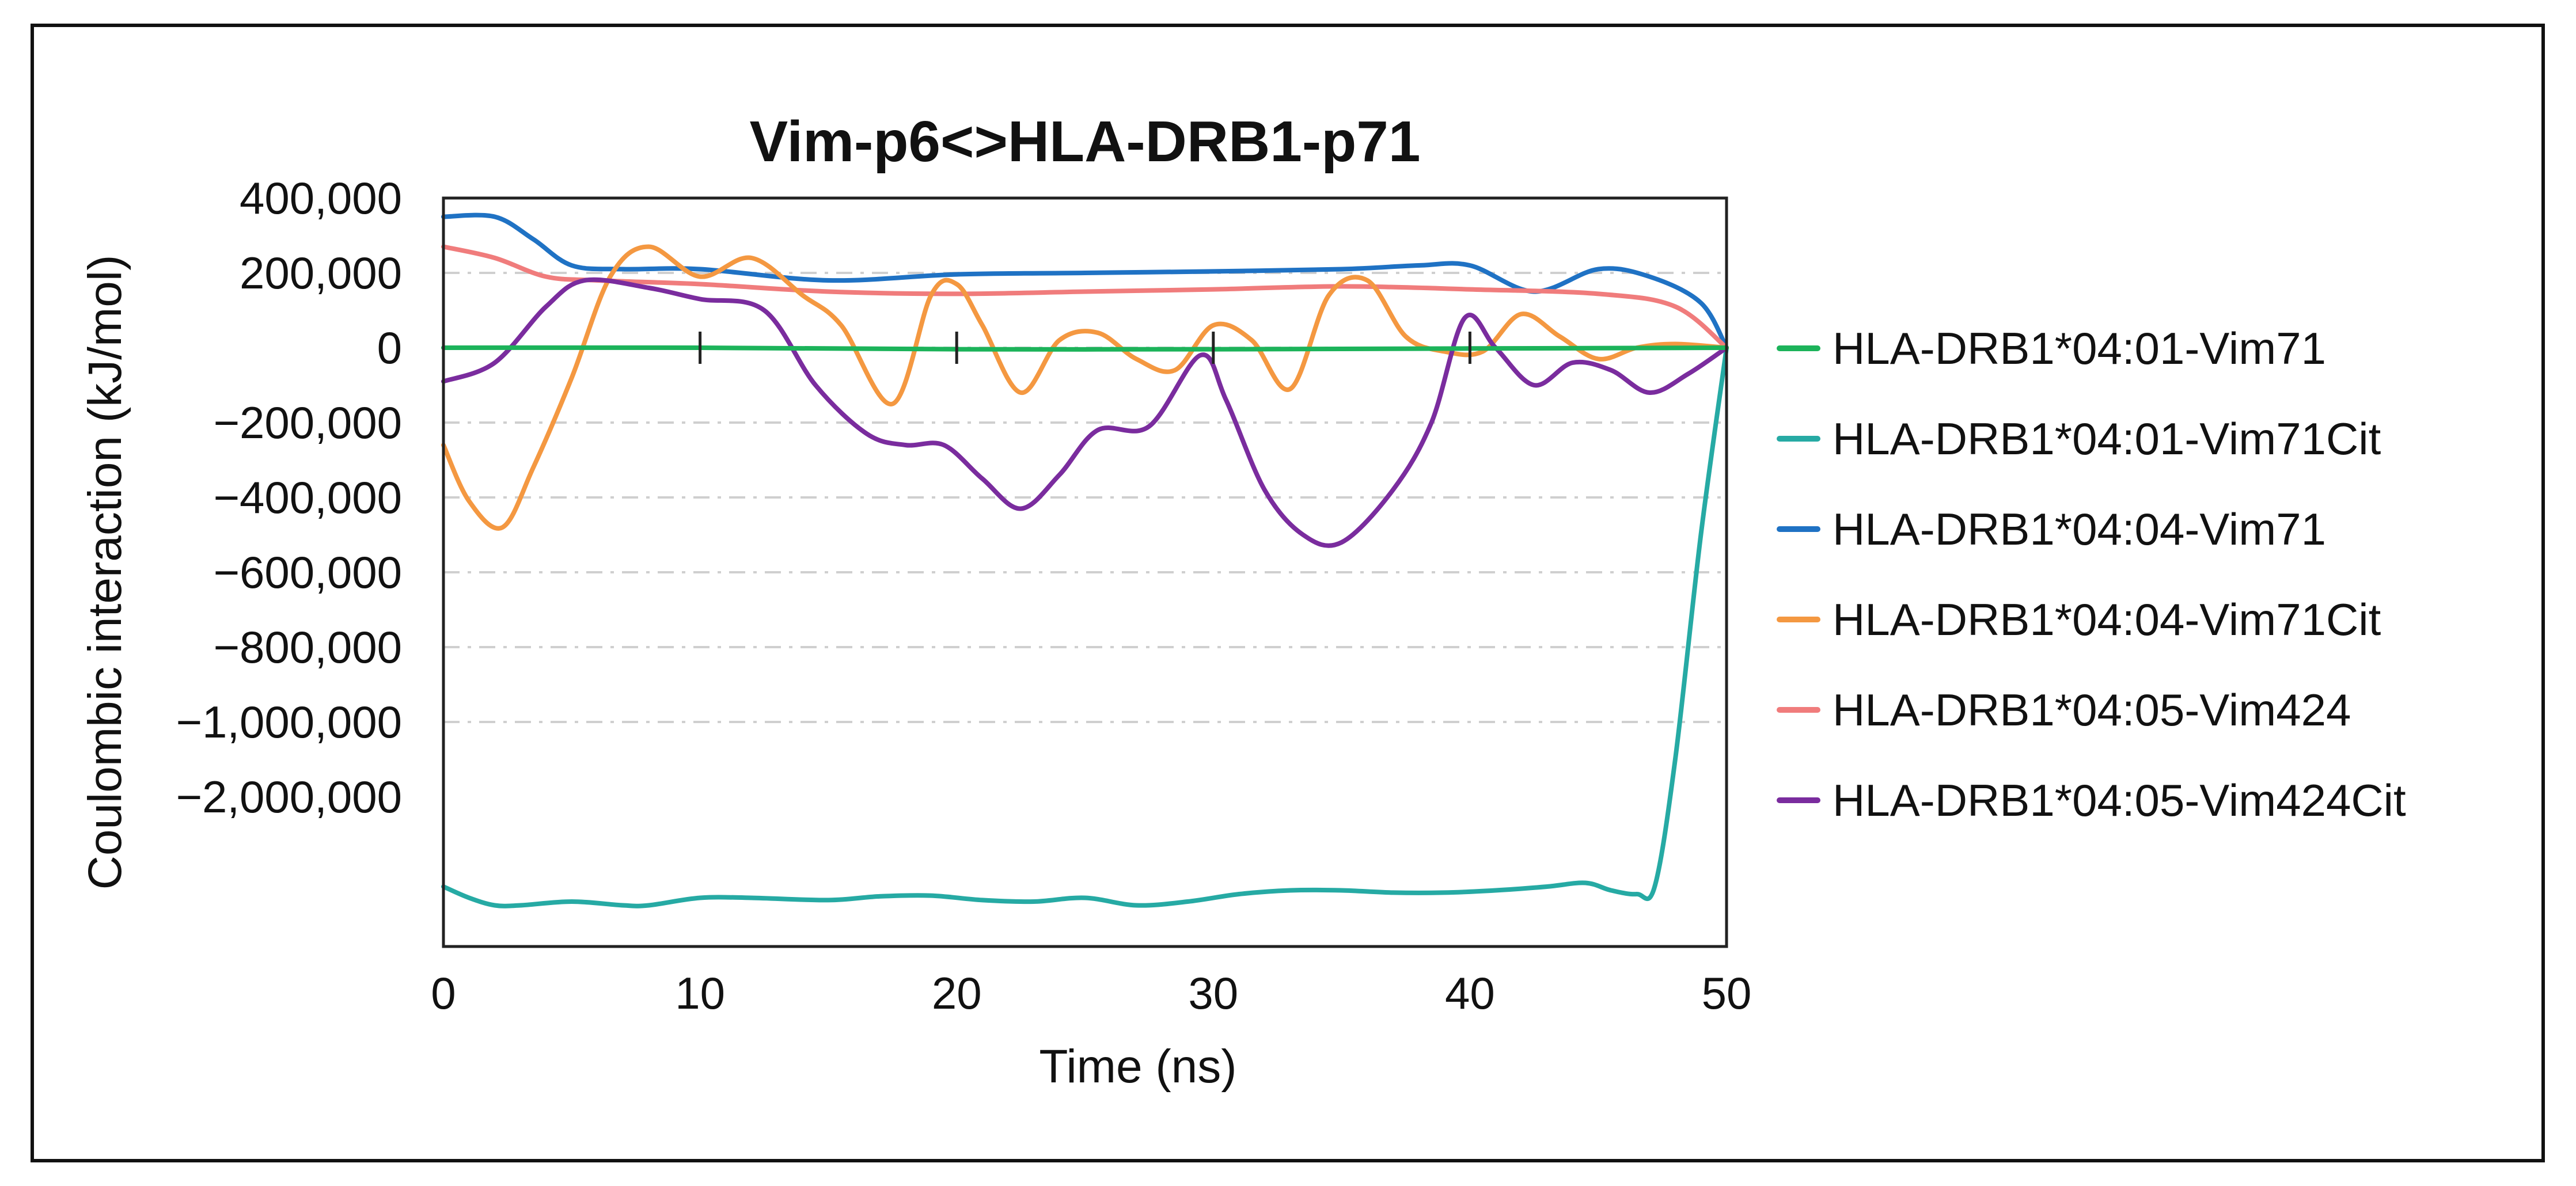 This screenshot has height=1186, width=2576. I want to click on y-tick-label: −800,000, so click(307, 647).